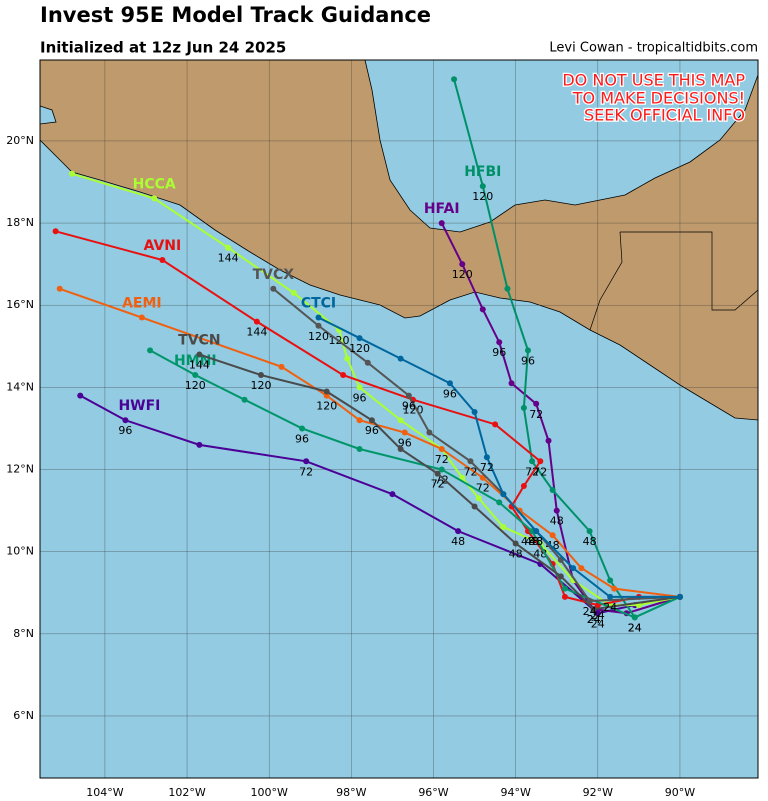 The image size is (768, 801). What do you see at coordinates (664, 115) in the screenshot?
I see `warning: SEEK OFFICIAL INFO` at bounding box center [664, 115].